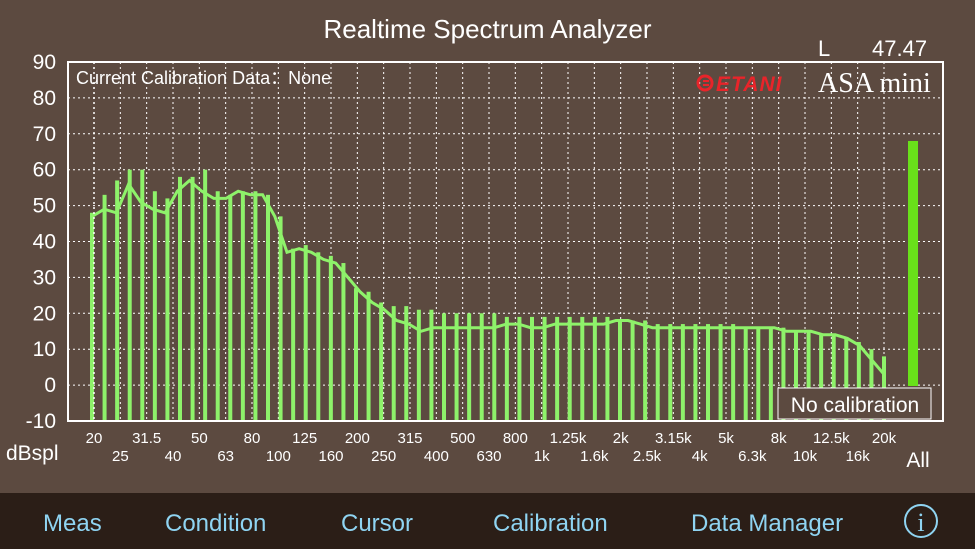 The width and height of the screenshot is (975, 549). What do you see at coordinates (594, 456) in the screenshot?
I see `x-tick-label: 1.6k` at bounding box center [594, 456].